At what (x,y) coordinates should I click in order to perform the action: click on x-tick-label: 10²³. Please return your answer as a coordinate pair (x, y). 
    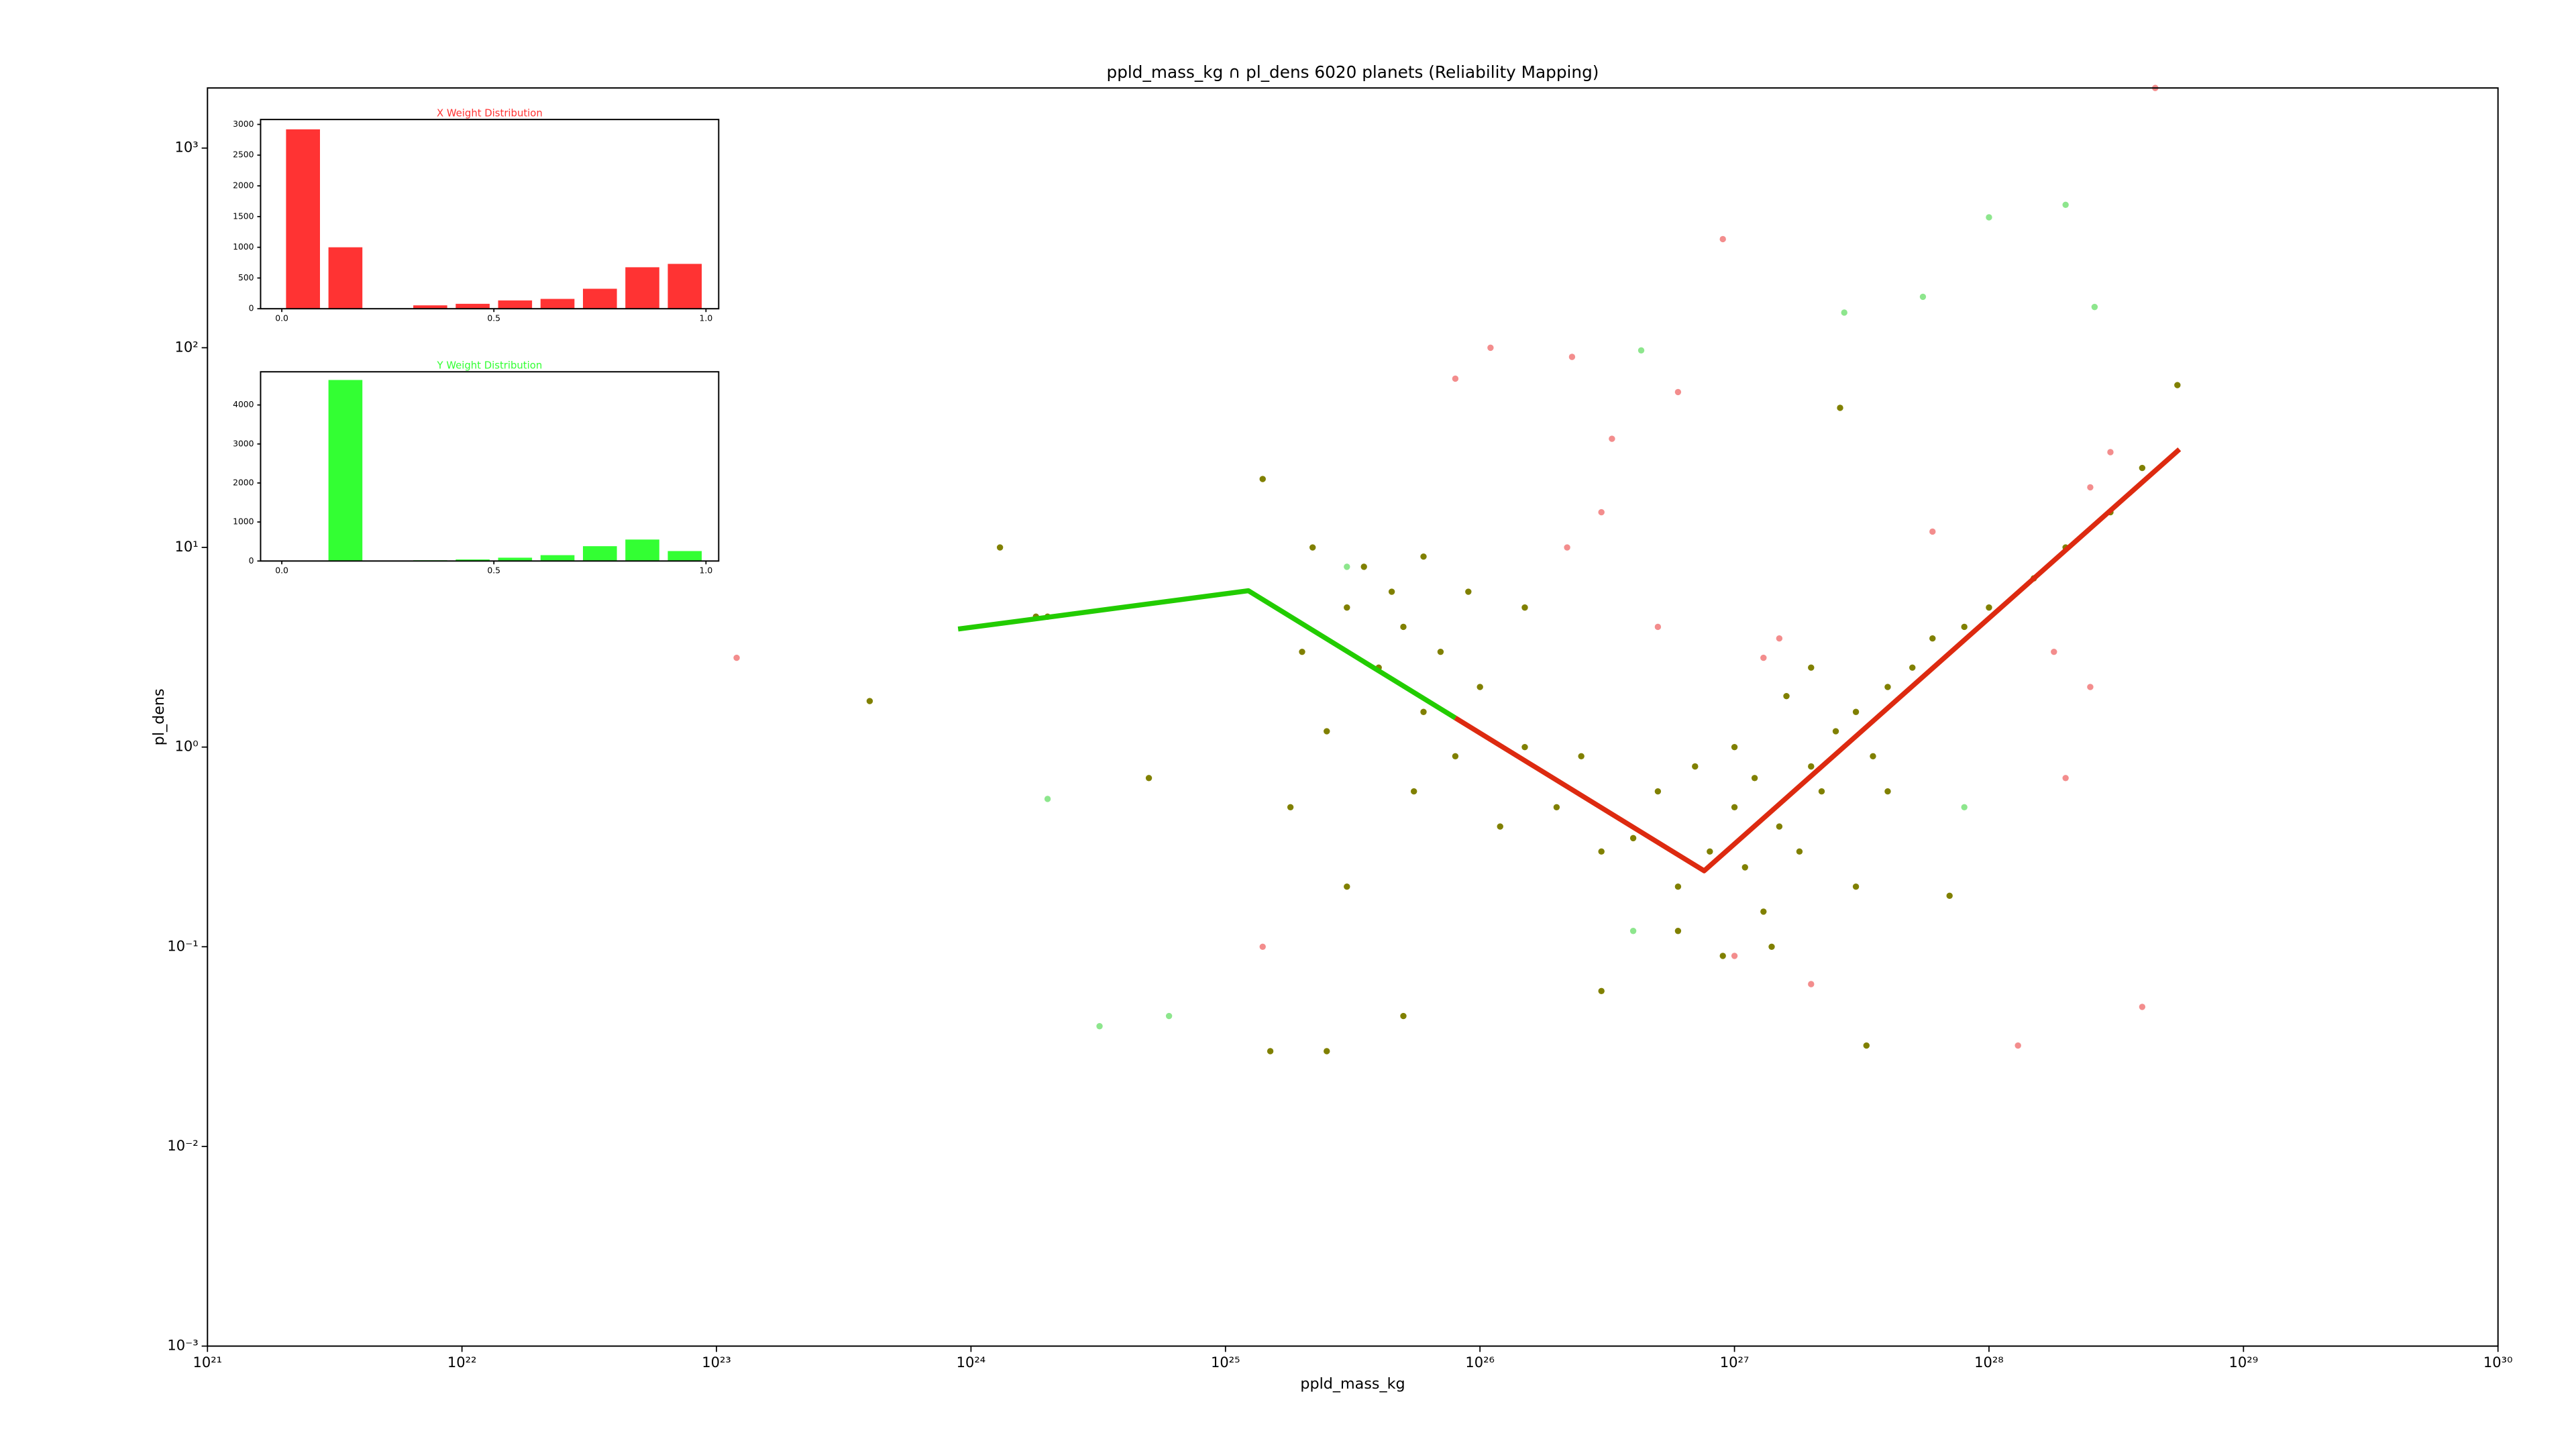
    Looking at the image, I should click on (716, 1362).